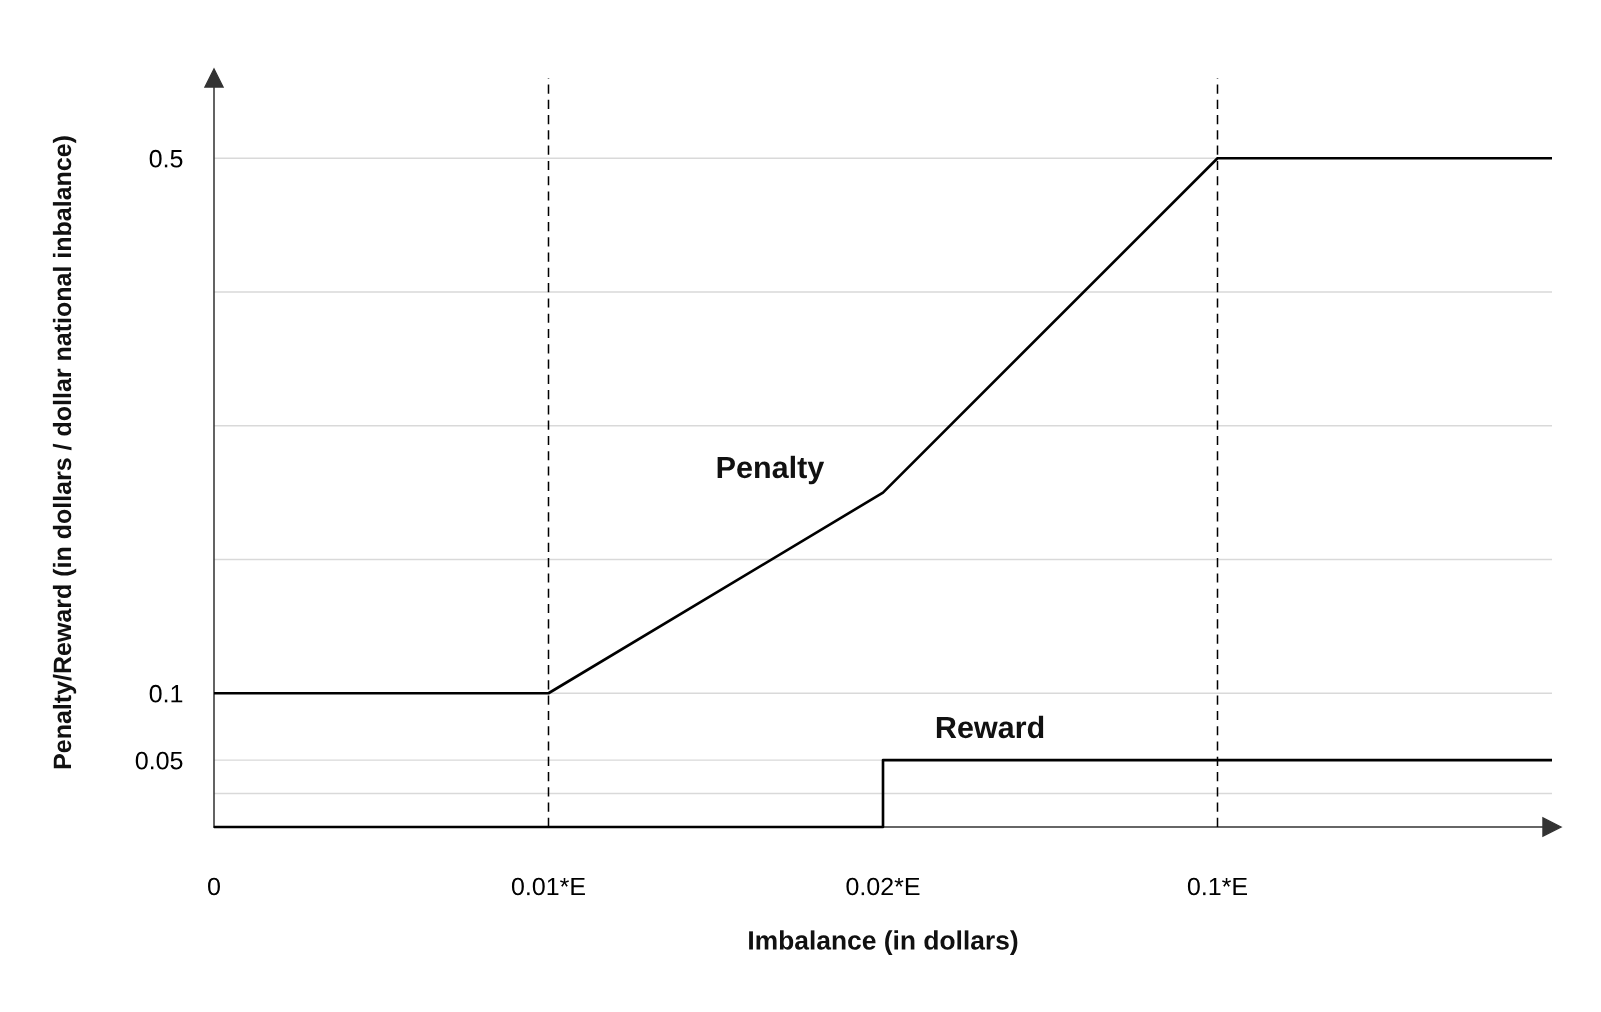  Describe the element at coordinates (166, 693) in the screenshot. I see `y-tick-label: 0.1` at that location.